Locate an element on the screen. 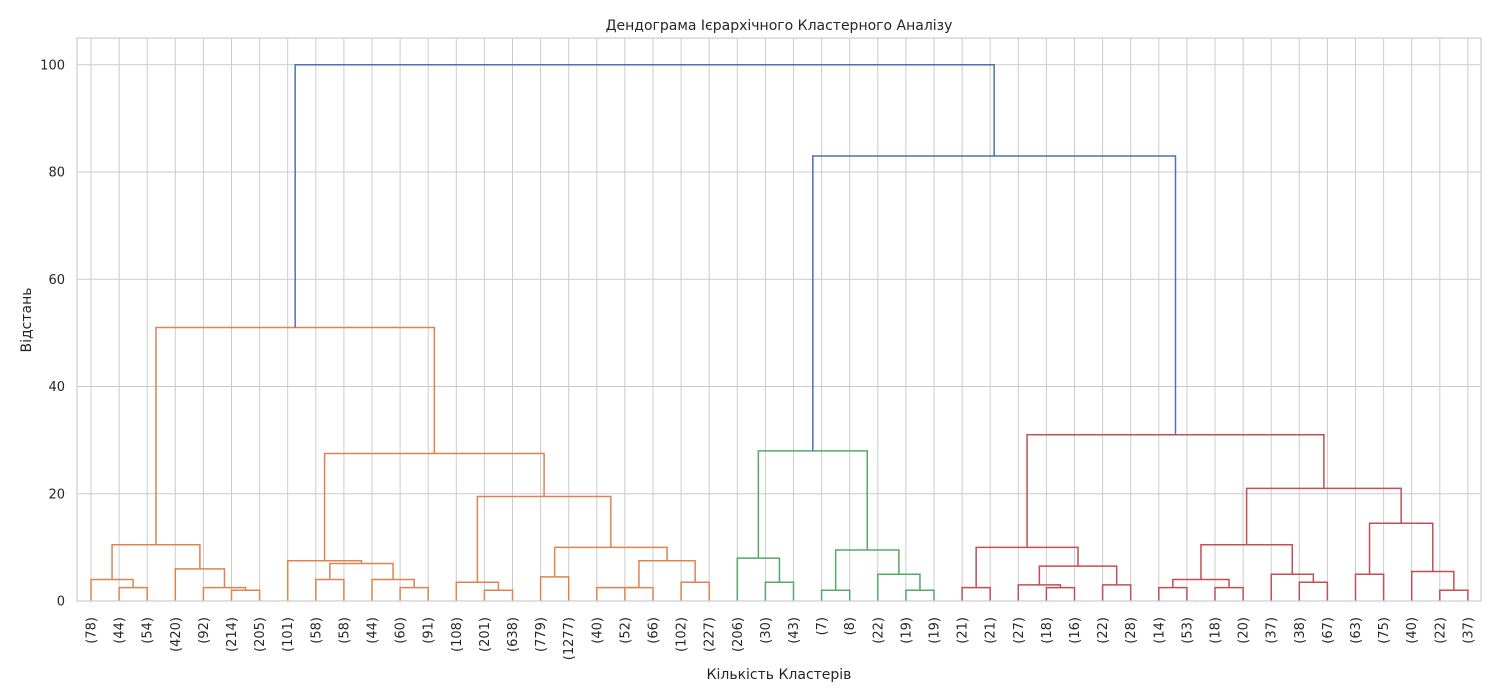 This screenshot has width=1500, height=700. leaf-label: (779) is located at coordinates (541, 634).